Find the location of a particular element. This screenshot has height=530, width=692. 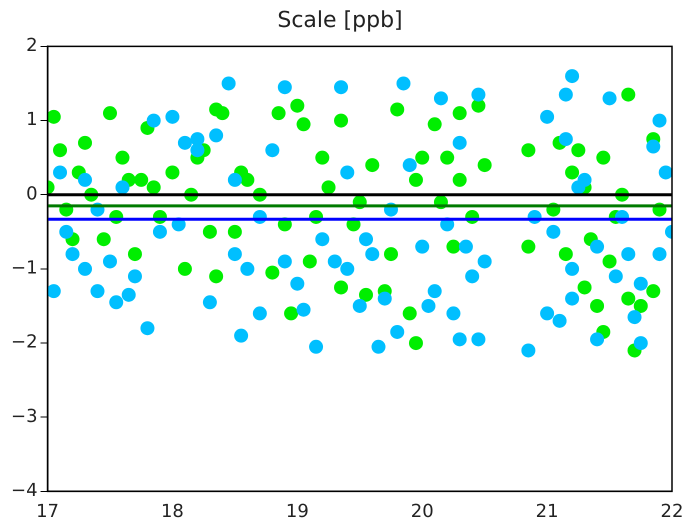

x-tick-label: 20 is located at coordinates (422, 511).